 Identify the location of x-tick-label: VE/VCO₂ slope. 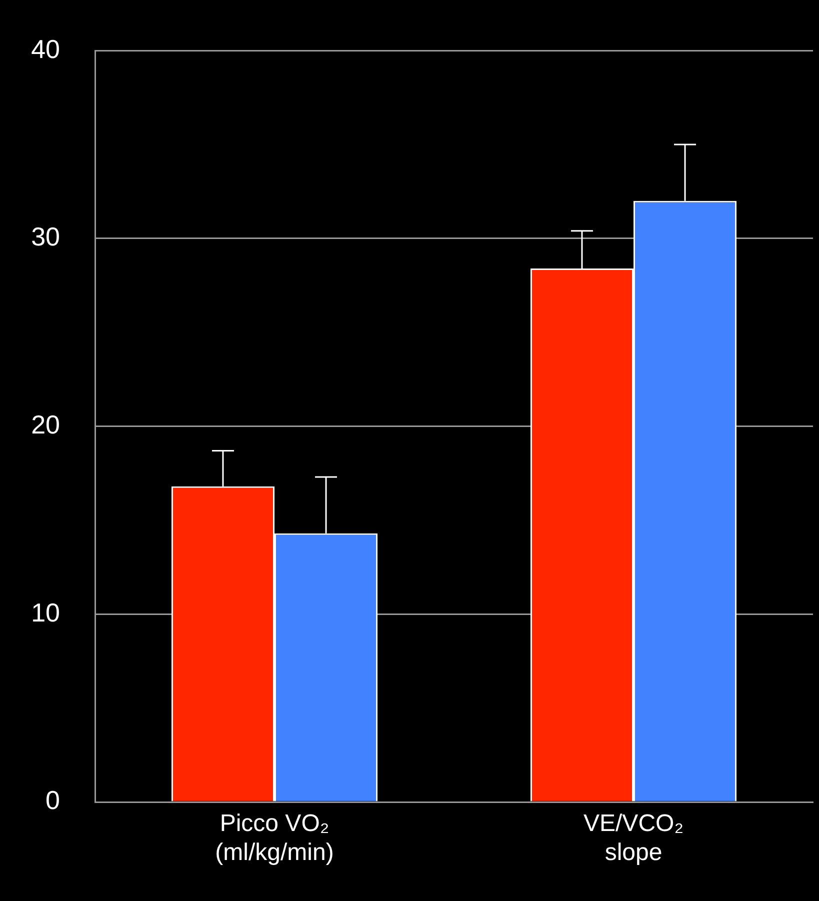
(633, 838).